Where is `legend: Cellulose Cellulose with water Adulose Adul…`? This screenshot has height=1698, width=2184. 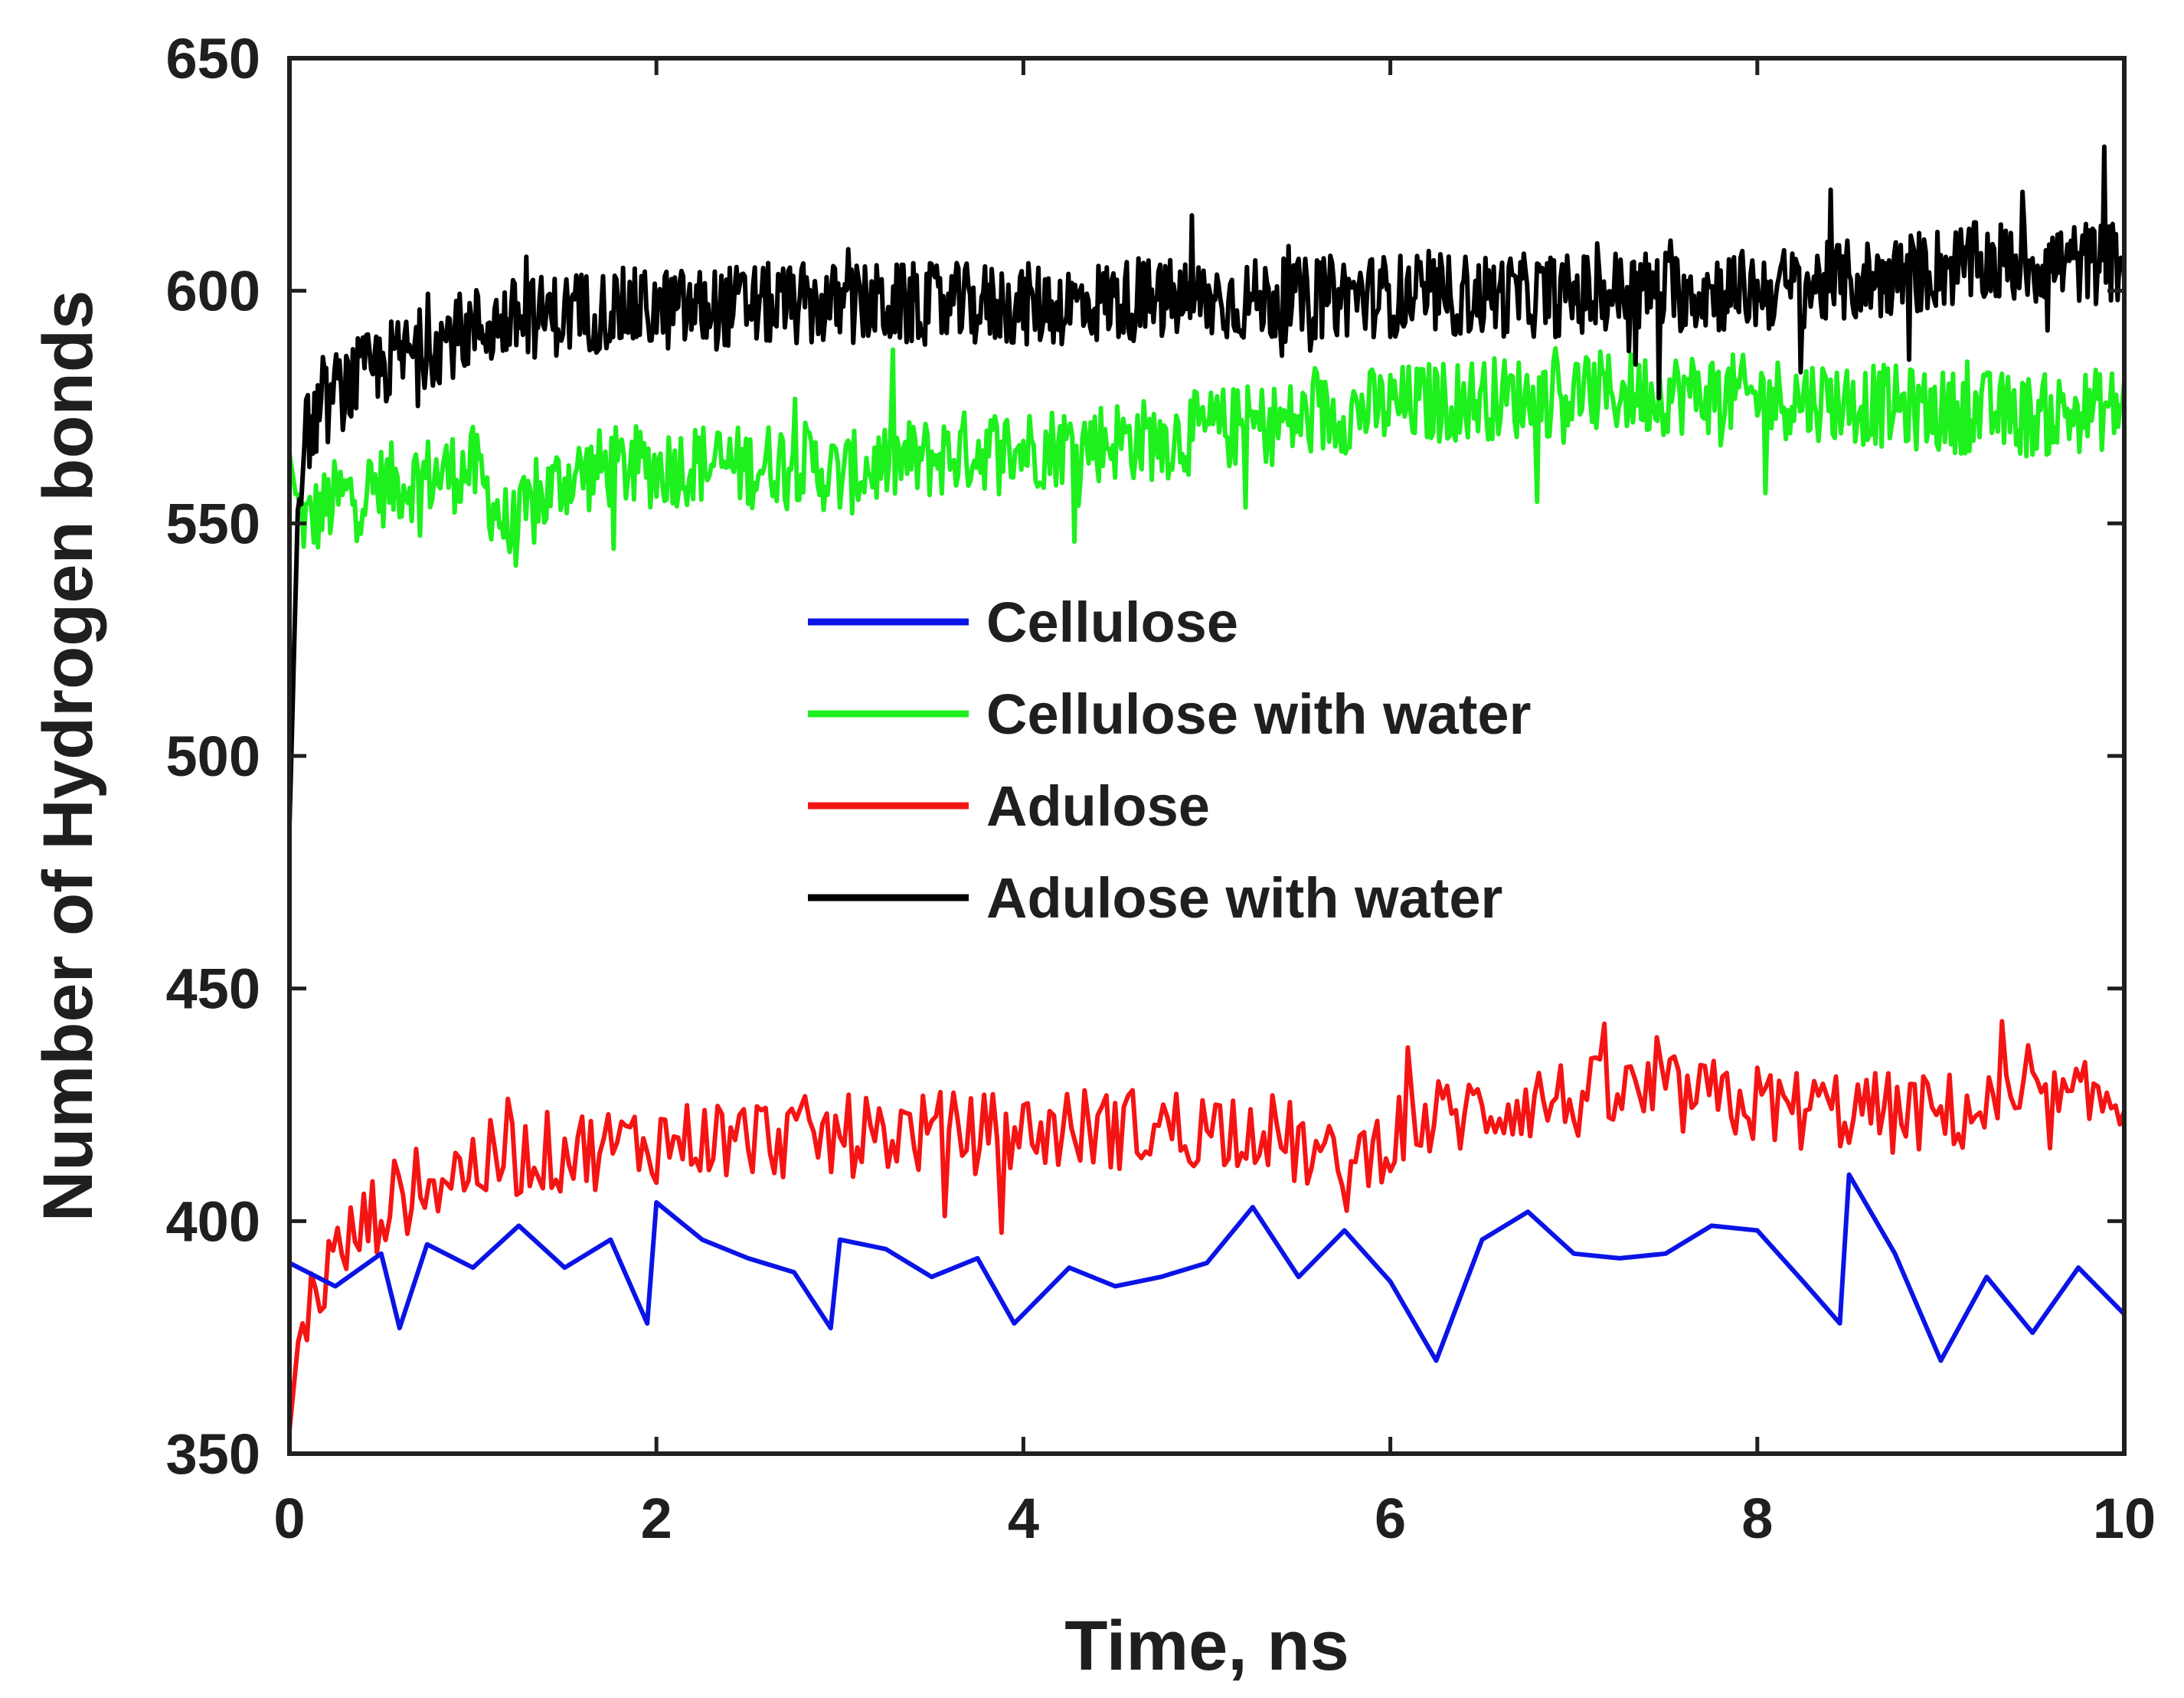 legend: Cellulose Cellulose with water Adulose Adul… is located at coordinates (1169, 760).